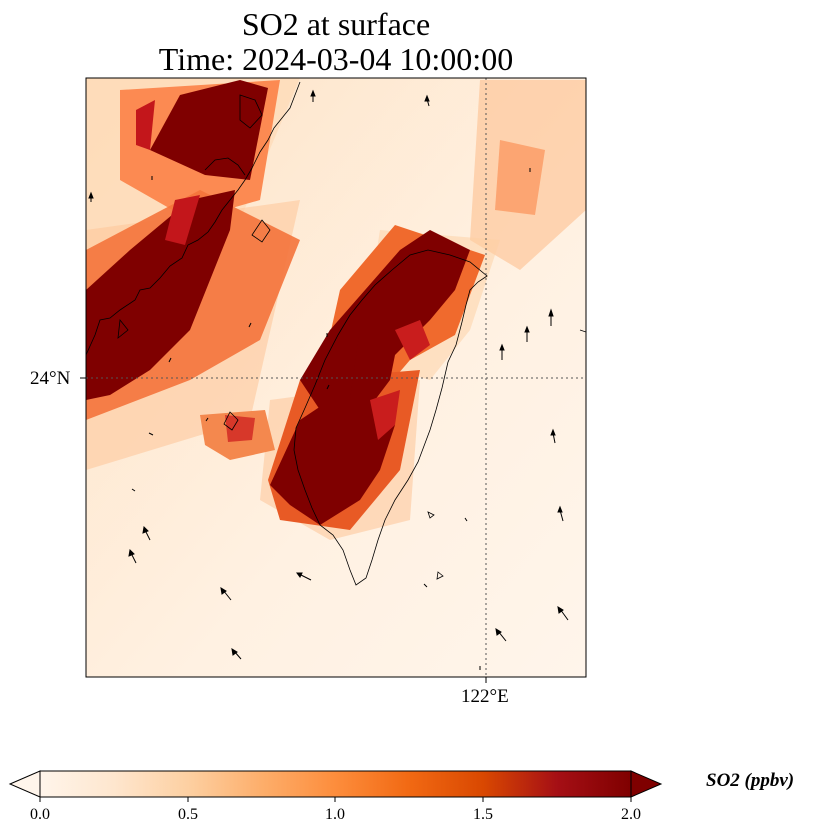 The width and height of the screenshot is (813, 836). What do you see at coordinates (50, 378) in the screenshot?
I see `lat-tick-label: 24°N` at bounding box center [50, 378].